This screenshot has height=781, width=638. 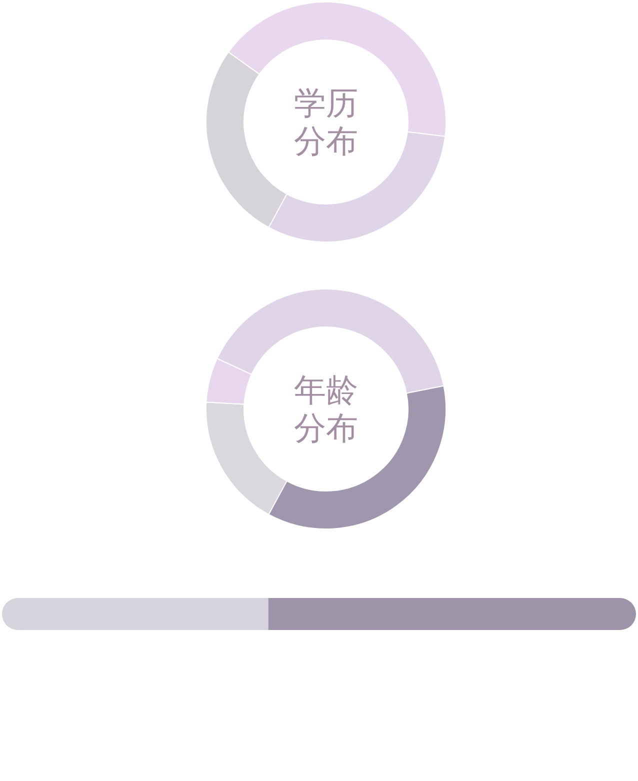 What do you see at coordinates (326, 122) in the screenshot?
I see `title: 学历分布` at bounding box center [326, 122].